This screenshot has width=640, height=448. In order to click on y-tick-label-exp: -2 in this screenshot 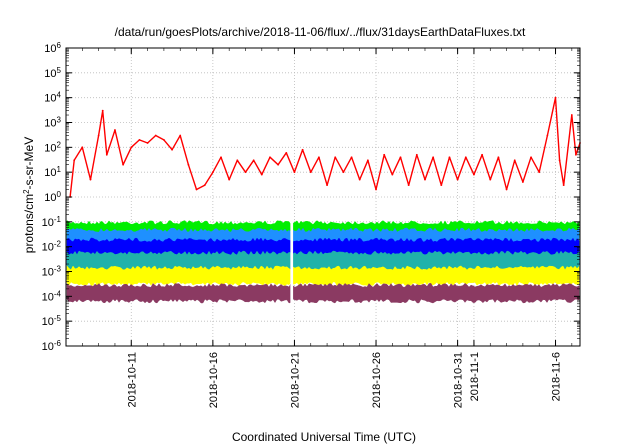, I will do `click(58, 243)`.